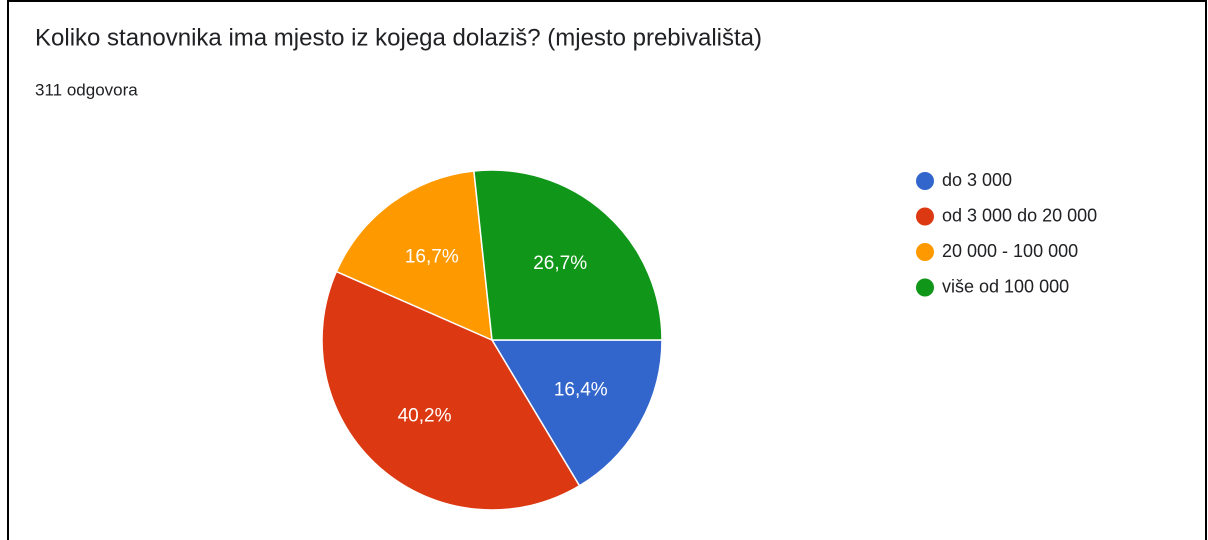 The height and width of the screenshot is (540, 1208). Describe the element at coordinates (1019, 215) in the screenshot. I see `legend-label: od 3 000 do 20 000` at that location.